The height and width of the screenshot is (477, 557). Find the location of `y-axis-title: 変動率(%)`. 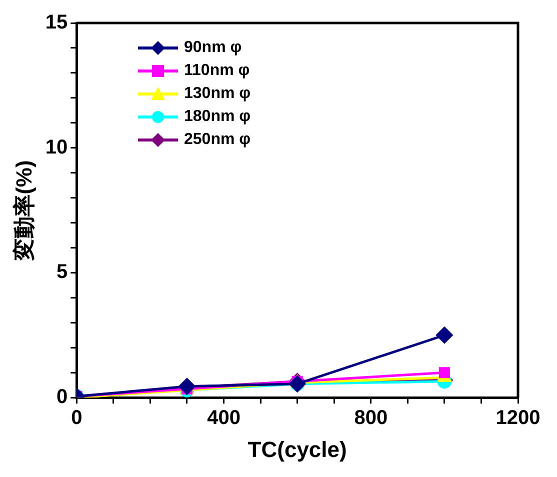

y-axis-title: 変動率(%) is located at coordinates (23, 211).